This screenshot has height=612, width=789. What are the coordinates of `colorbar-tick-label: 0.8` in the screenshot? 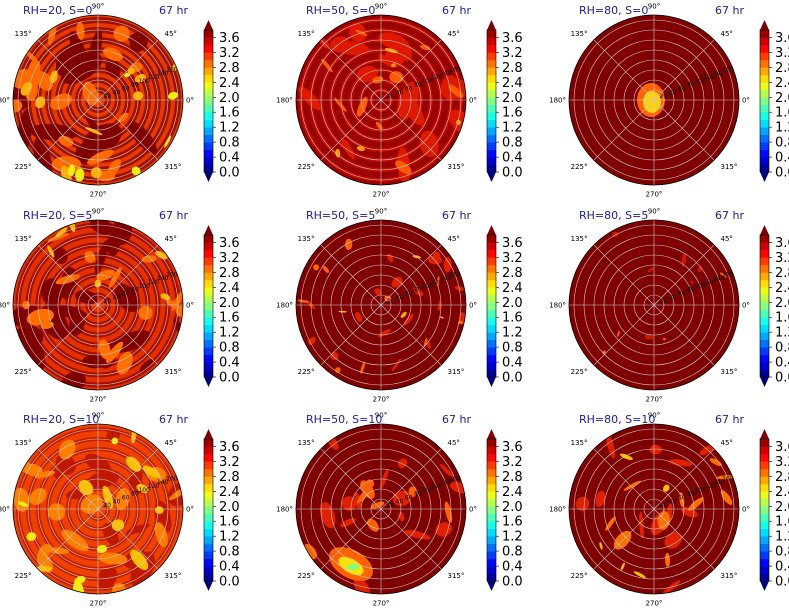 It's located at (229, 143).